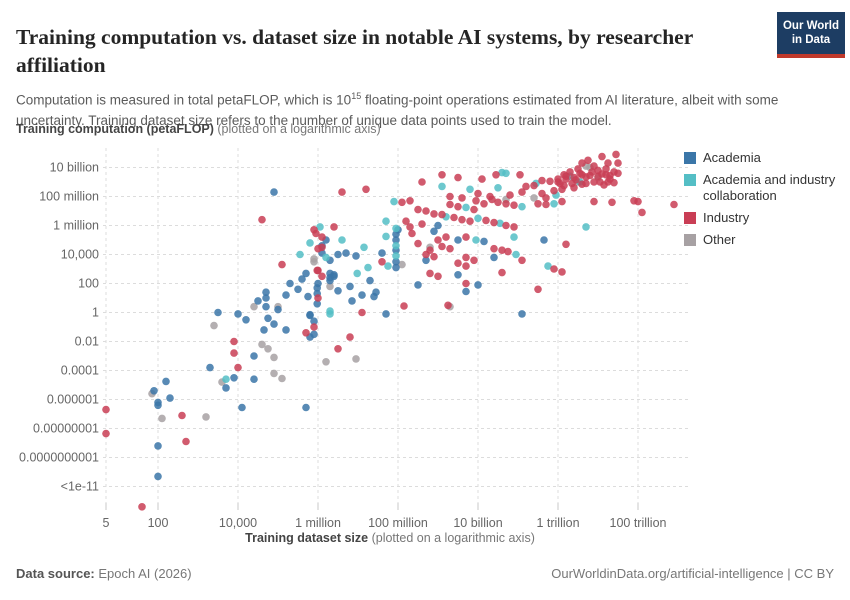 This screenshot has width=850, height=600. Describe the element at coordinates (766, 187) in the screenshot. I see `legend-item-academia-and-industry-collaboration: Academia and industry collaboration` at that location.